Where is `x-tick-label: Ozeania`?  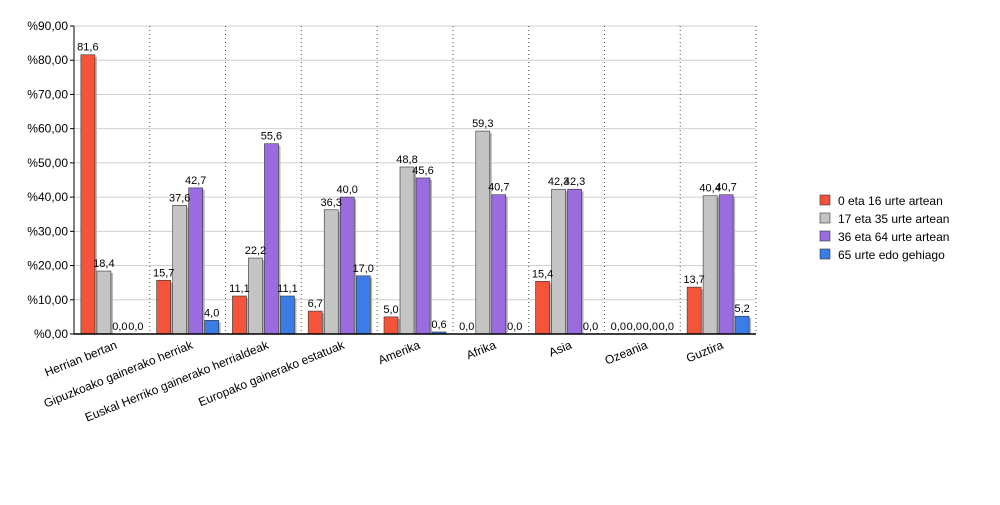
x-tick-label: Ozeania is located at coordinates (626, 353).